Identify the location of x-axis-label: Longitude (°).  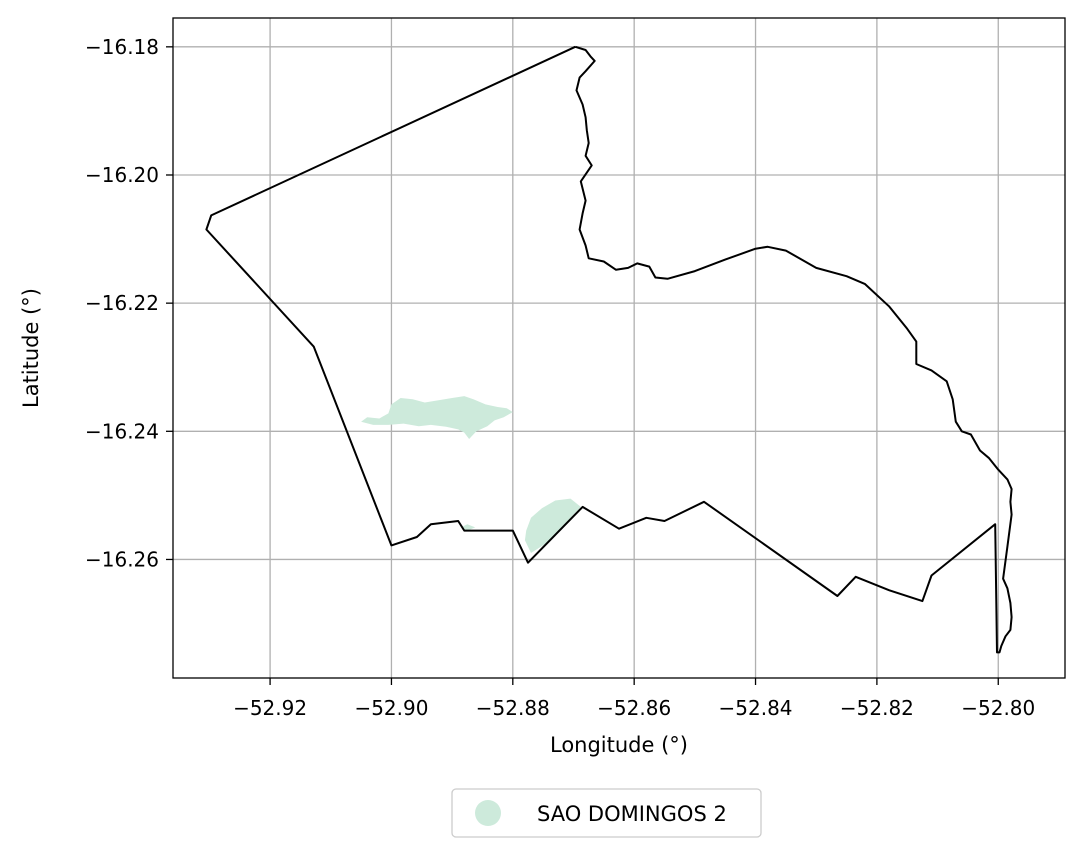
(619, 745).